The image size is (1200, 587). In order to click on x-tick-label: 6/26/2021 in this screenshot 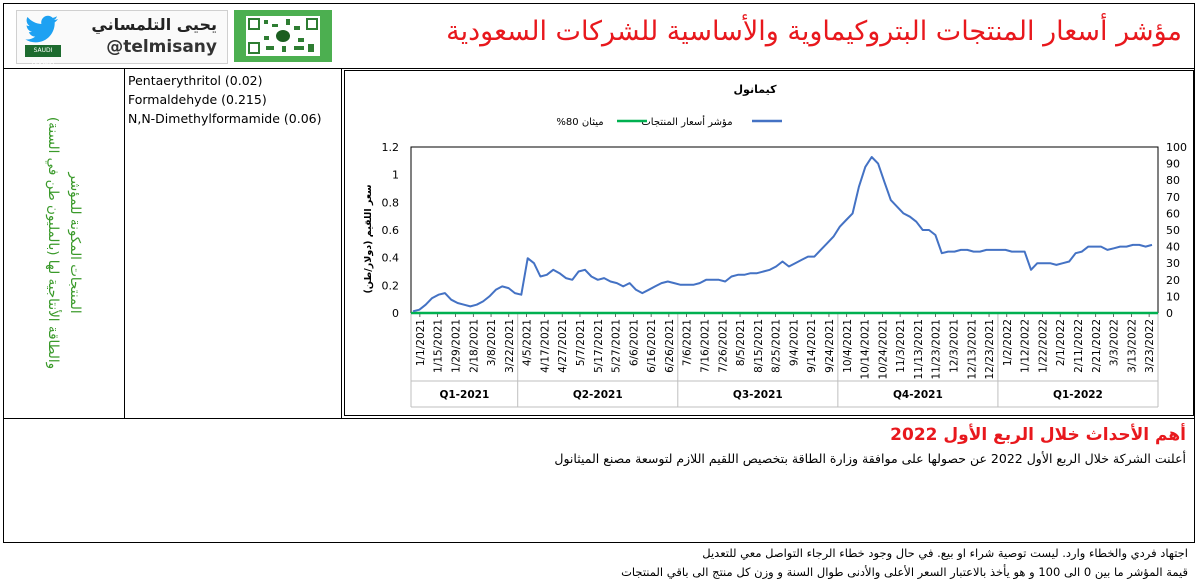, I will do `click(670, 346)`.